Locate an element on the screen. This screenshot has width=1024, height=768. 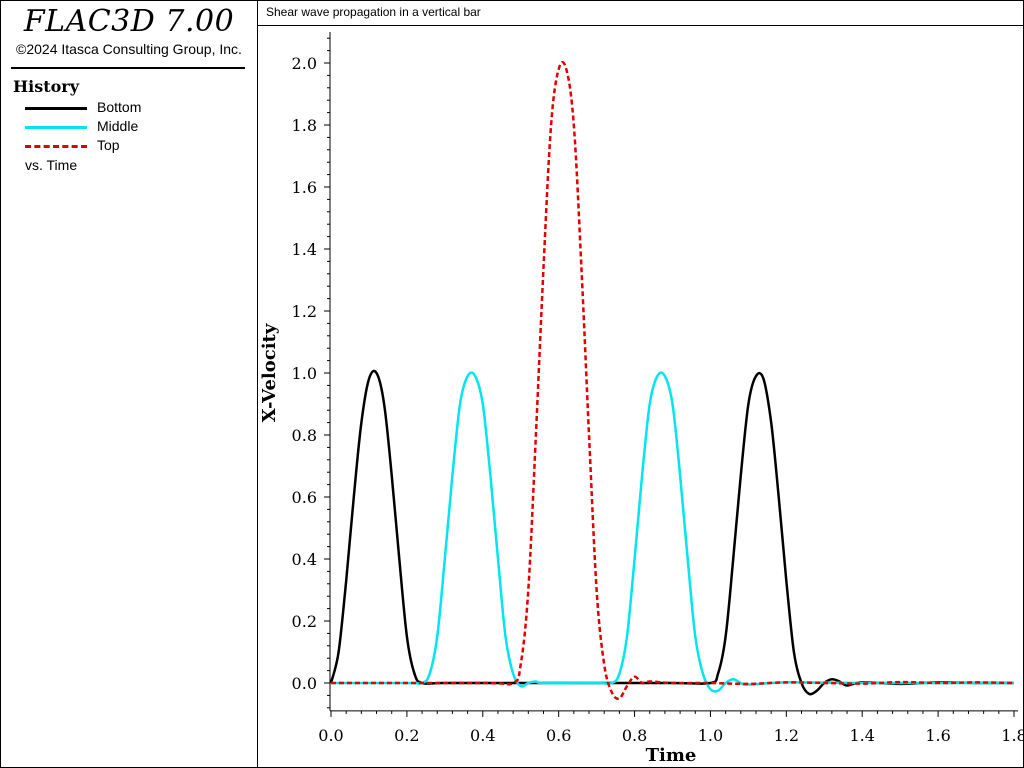
legend-label-bottom: Bottom is located at coordinates (119, 107).